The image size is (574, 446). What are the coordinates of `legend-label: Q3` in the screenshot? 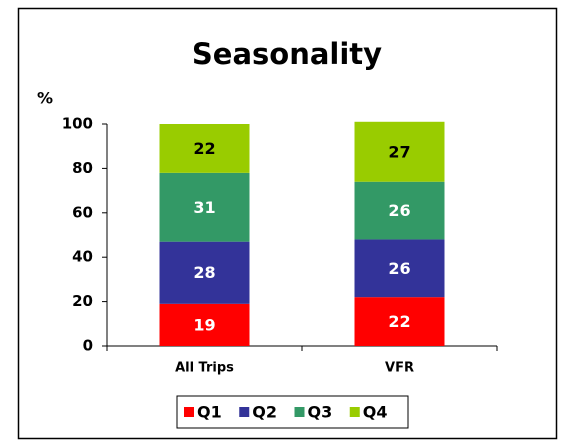 It's located at (320, 412).